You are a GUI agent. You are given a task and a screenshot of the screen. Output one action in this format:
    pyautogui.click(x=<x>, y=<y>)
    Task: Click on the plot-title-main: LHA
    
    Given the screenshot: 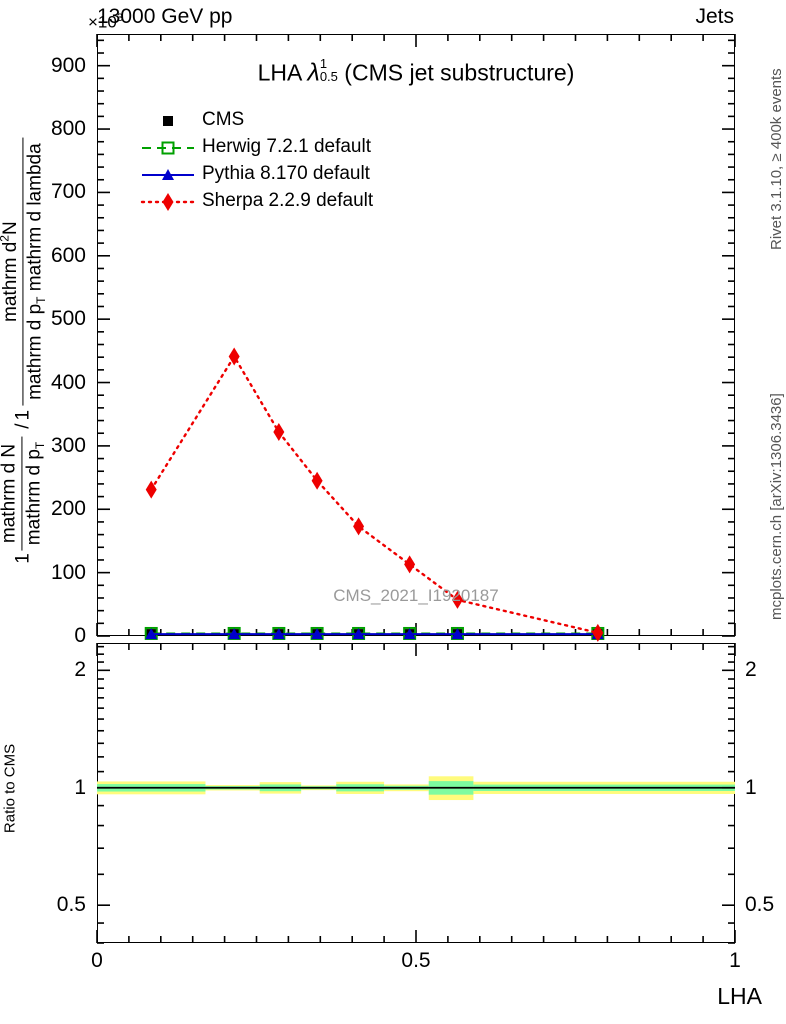 What is the action you would take?
    pyautogui.click(x=282, y=72)
    